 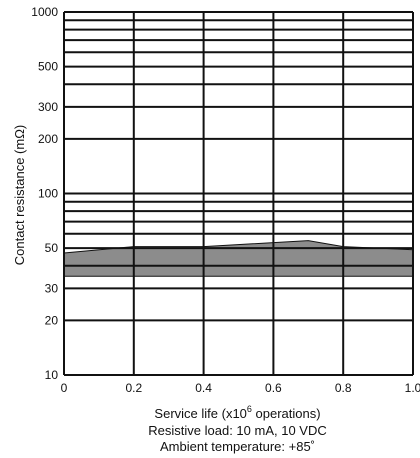 What do you see at coordinates (52, 320) in the screenshot?
I see `y-tick-label: 20` at bounding box center [52, 320].